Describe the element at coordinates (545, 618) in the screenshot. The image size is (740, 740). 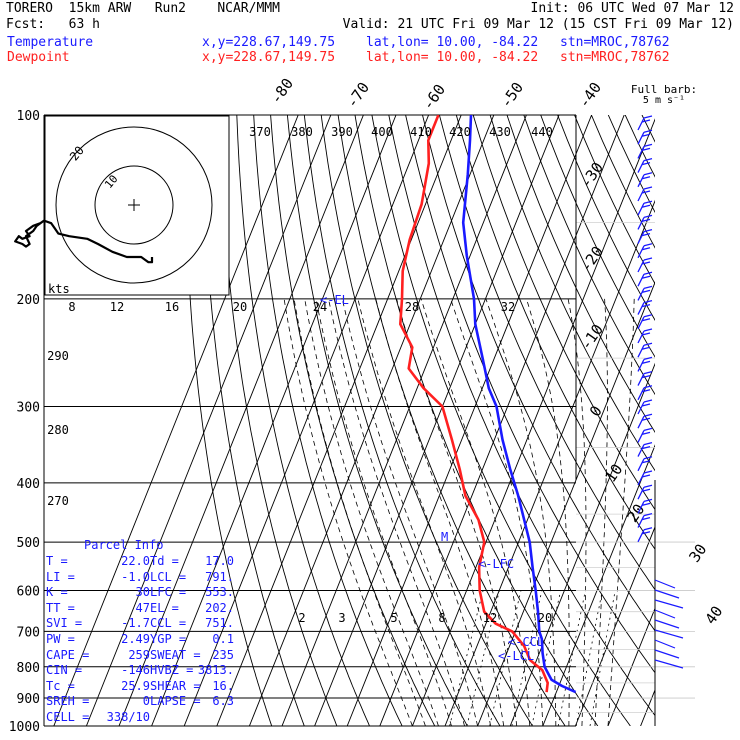
I see `mixing-ratio-label: 20` at that location.